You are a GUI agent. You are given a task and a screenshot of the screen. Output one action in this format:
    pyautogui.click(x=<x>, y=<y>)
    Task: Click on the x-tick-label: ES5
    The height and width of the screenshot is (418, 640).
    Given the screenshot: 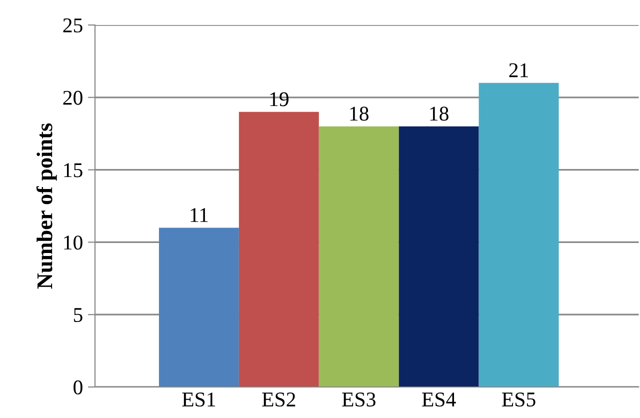 What is the action you would take?
    pyautogui.click(x=519, y=399)
    